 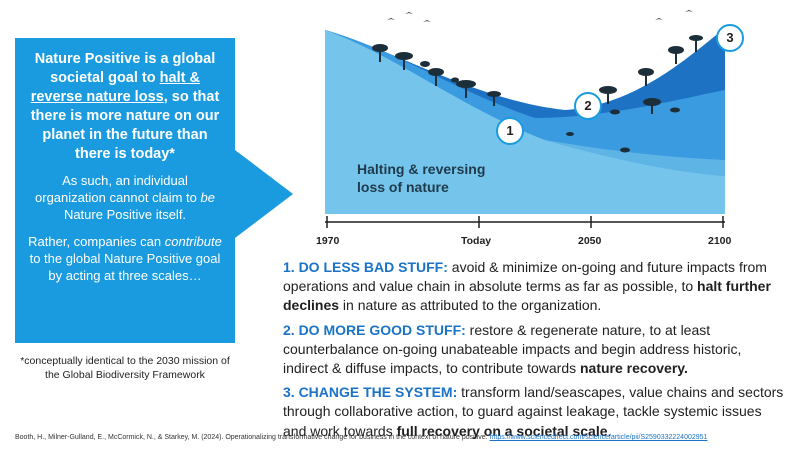 I want to click on lower-light-band, so click(x=635, y=158).